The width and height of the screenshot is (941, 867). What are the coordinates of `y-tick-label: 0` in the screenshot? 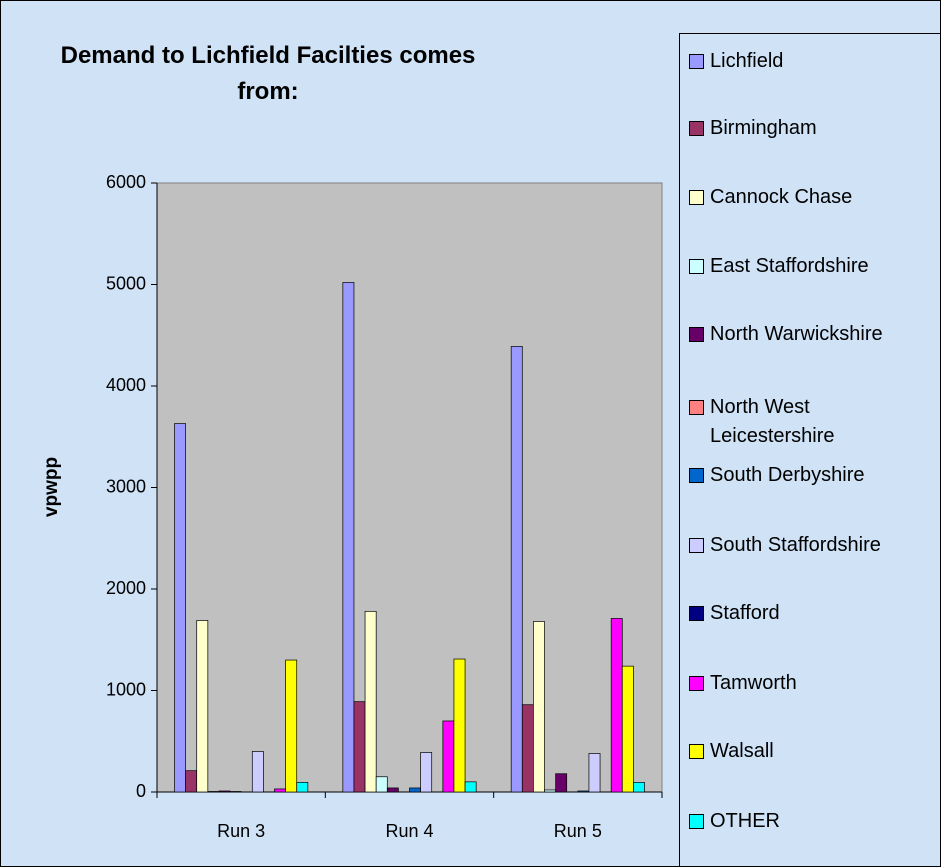 It's located at (141, 791).